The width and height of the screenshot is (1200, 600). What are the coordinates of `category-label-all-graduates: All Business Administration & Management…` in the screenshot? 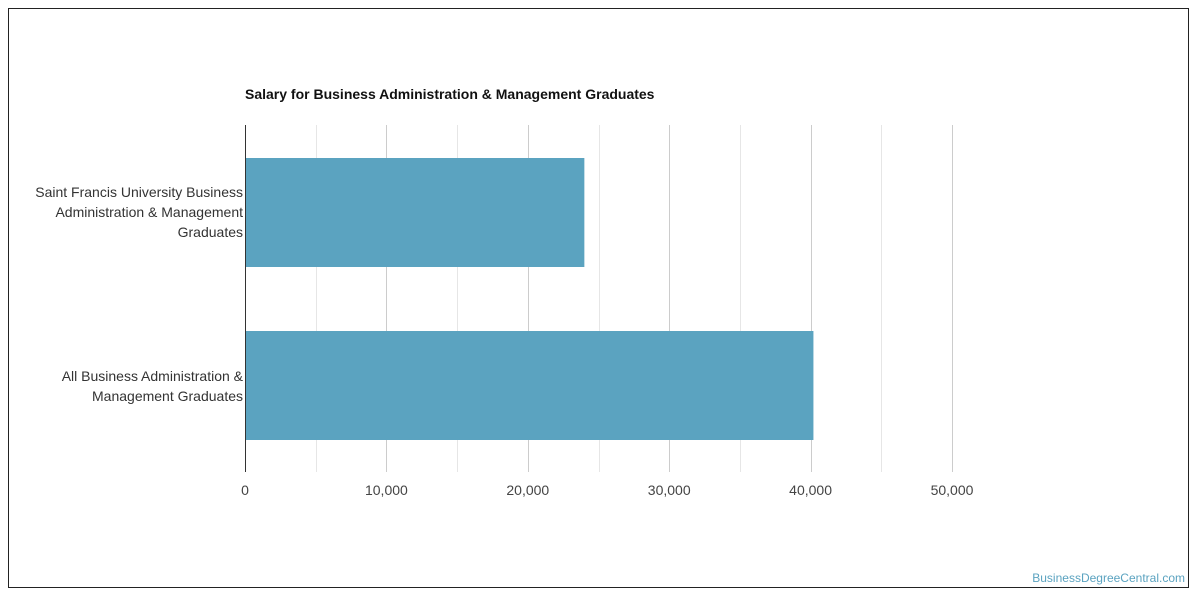 It's located at (152, 386).